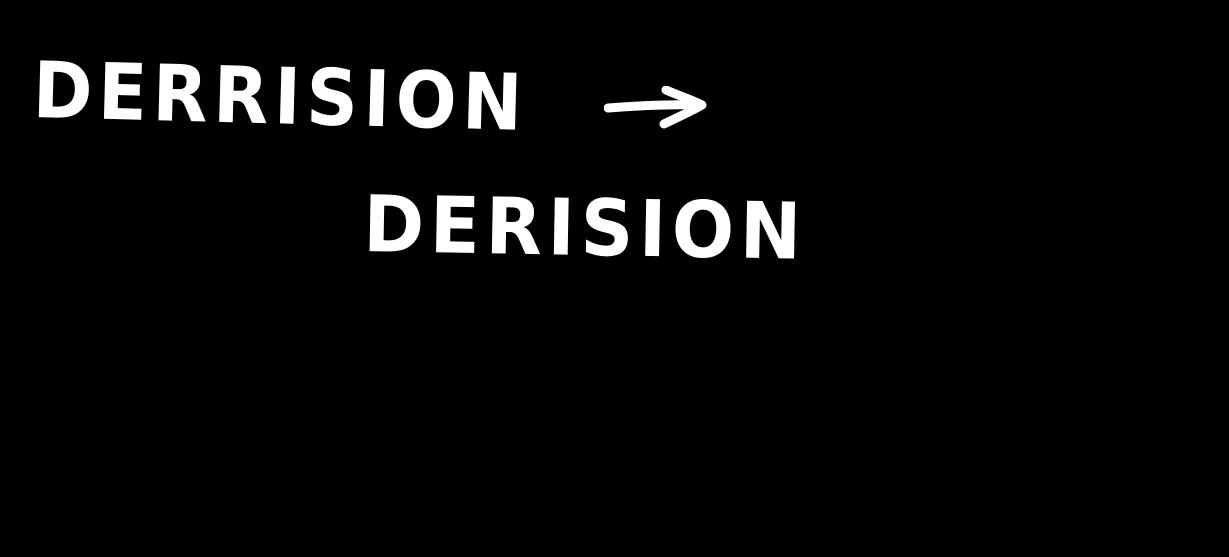 The image size is (1229, 557). Describe the element at coordinates (655, 107) in the screenshot. I see `arrow-right-icon` at that location.